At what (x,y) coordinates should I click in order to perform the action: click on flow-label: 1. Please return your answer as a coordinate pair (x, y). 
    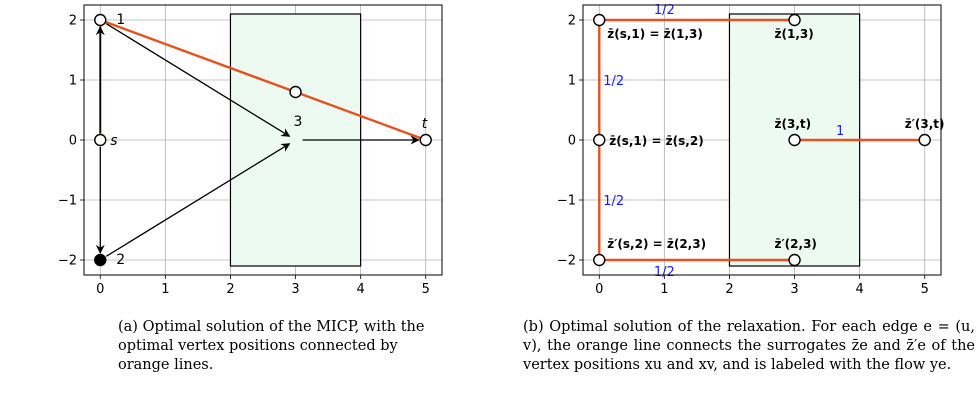
    Looking at the image, I should click on (840, 131).